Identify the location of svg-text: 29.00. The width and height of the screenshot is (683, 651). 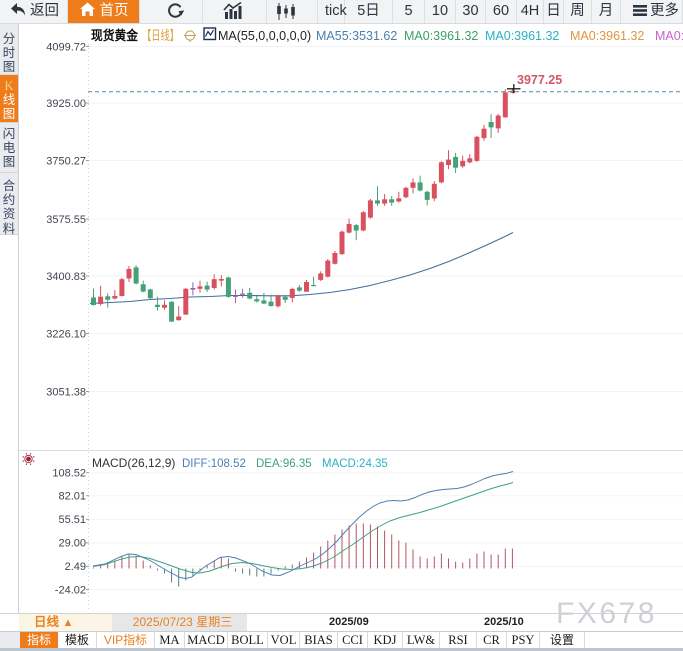
(72, 544).